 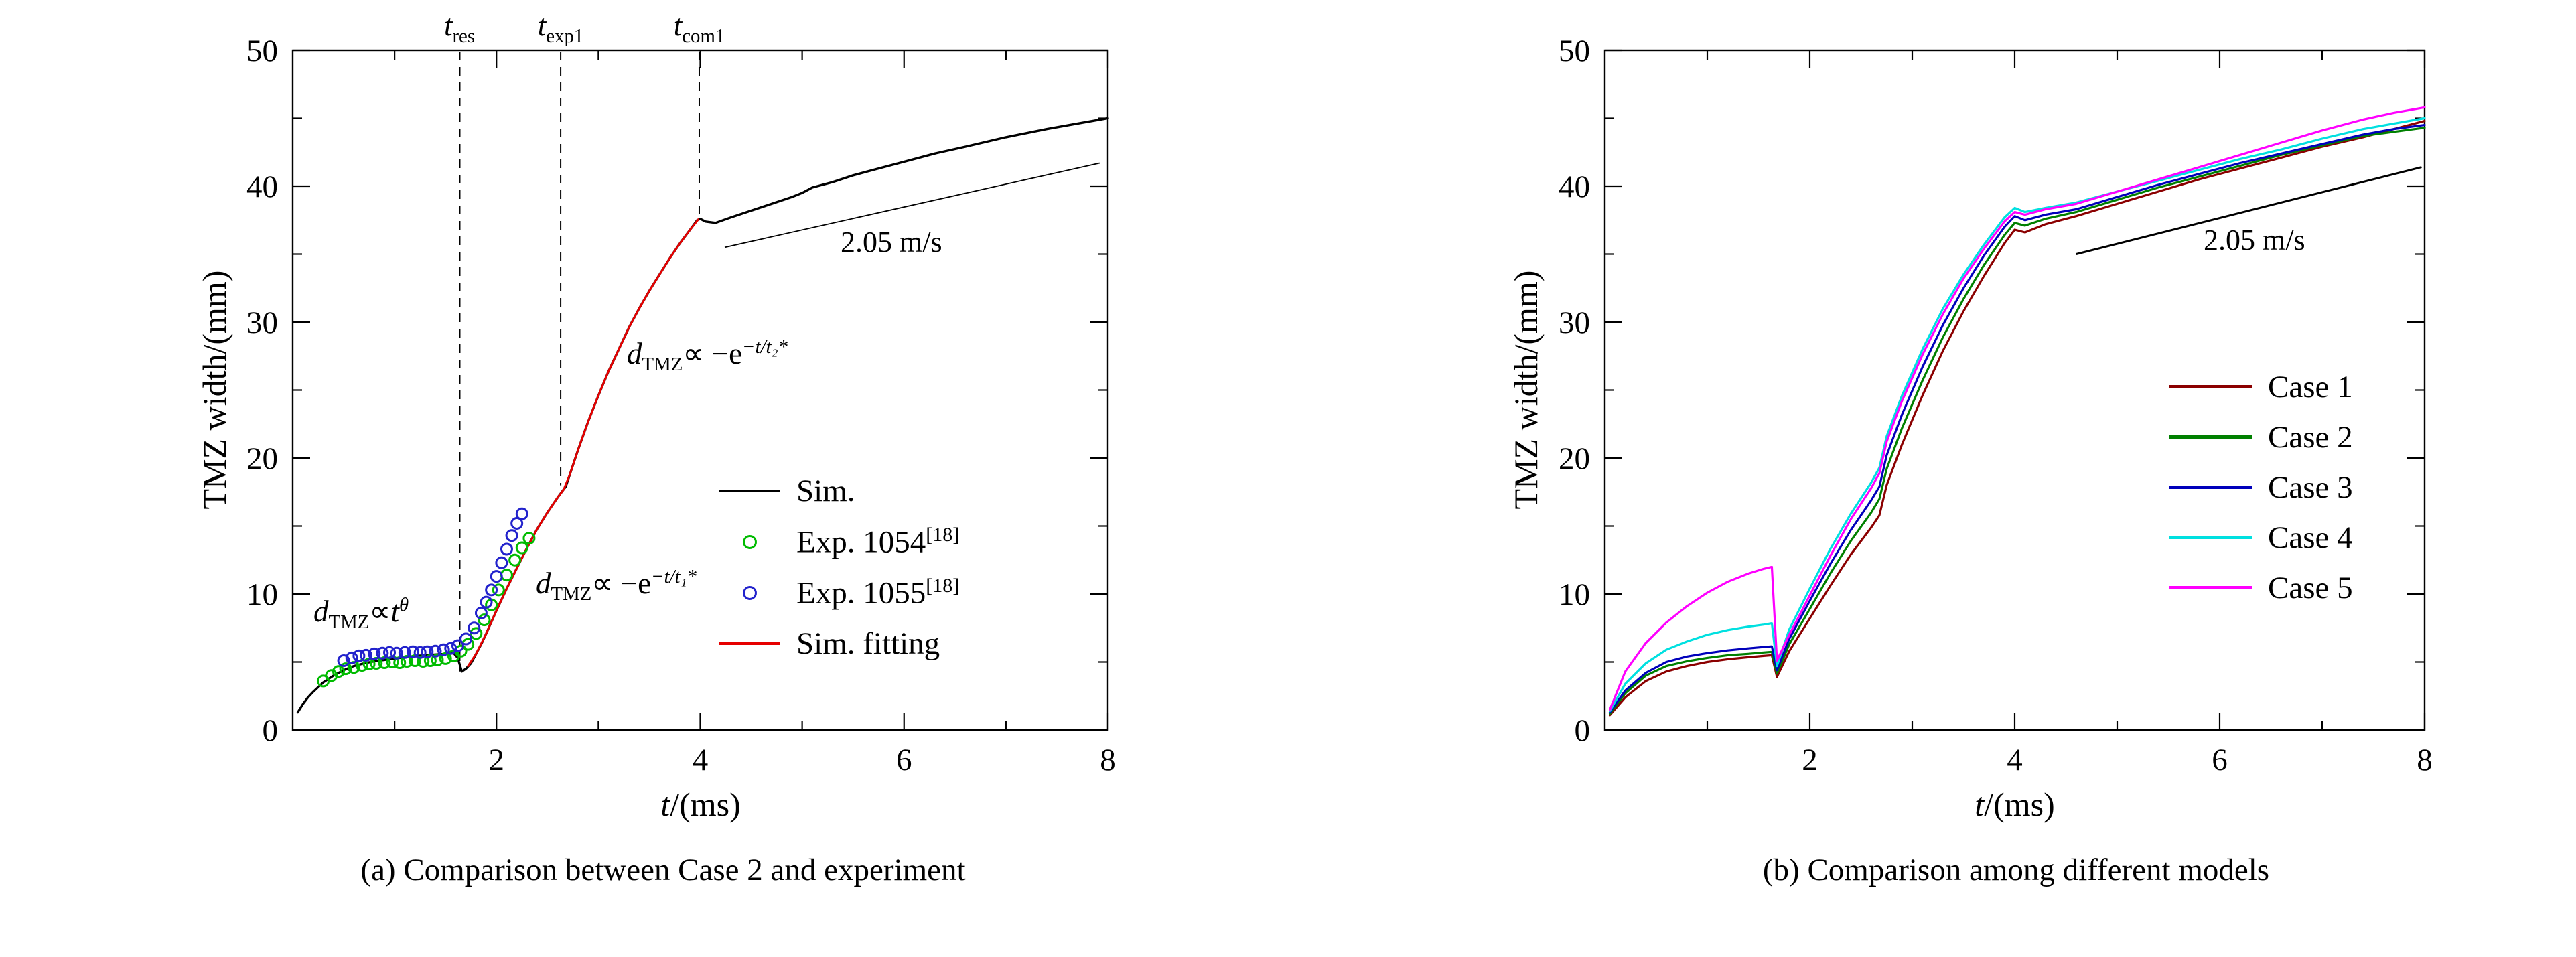 I want to click on legend-item-case-4: Case 4, so click(x=2261, y=537).